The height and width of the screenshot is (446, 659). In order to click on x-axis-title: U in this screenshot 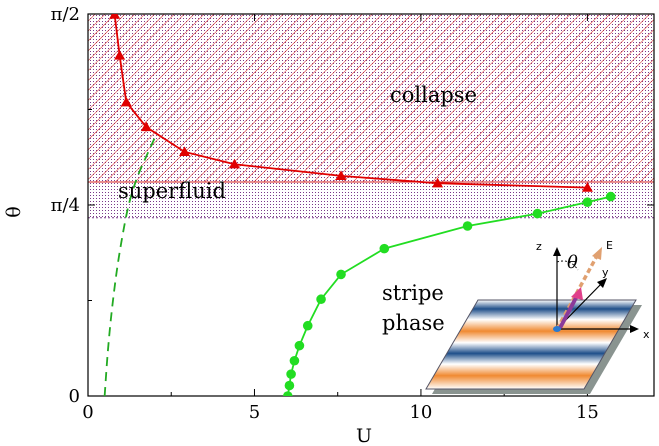, I will do `click(364, 435)`.